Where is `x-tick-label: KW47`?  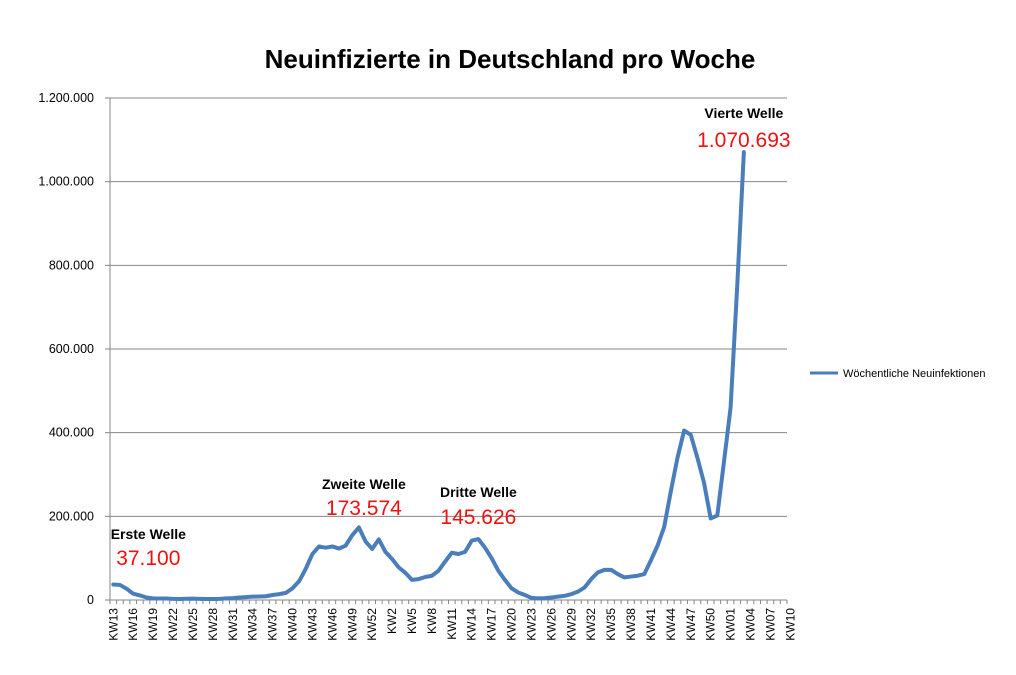
x-tick-label: KW47 is located at coordinates (691, 624).